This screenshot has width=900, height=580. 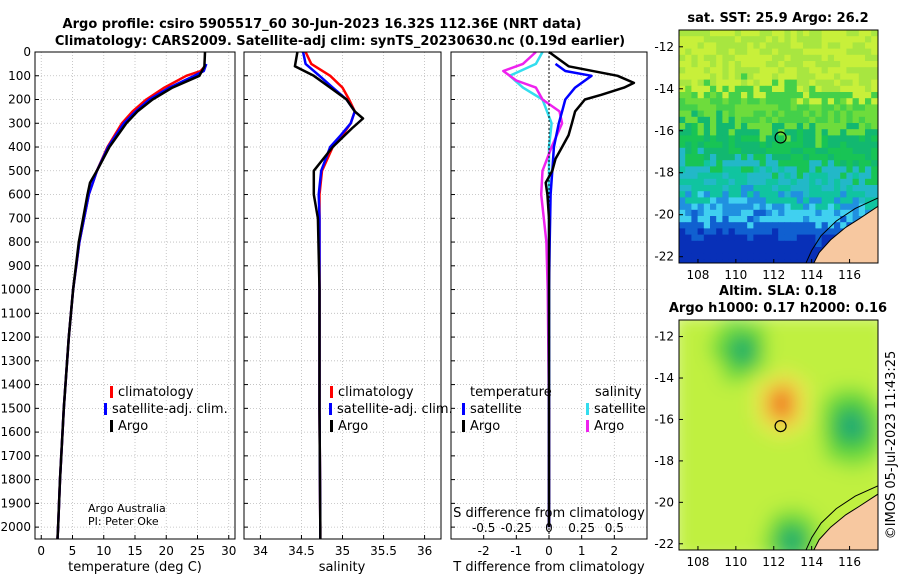 I want to click on series-line-satellite, so click(x=329, y=295).